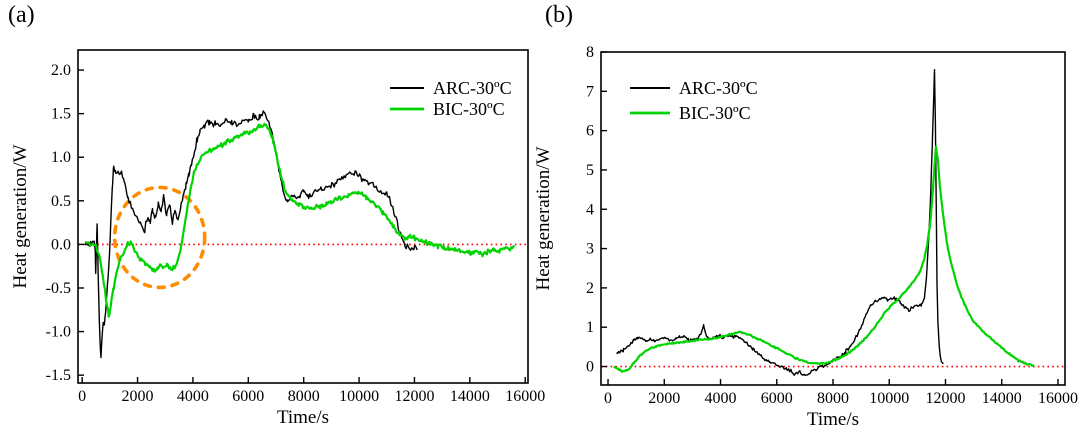  Describe the element at coordinates (590, 170) in the screenshot. I see `y-tick-label: 5` at that location.